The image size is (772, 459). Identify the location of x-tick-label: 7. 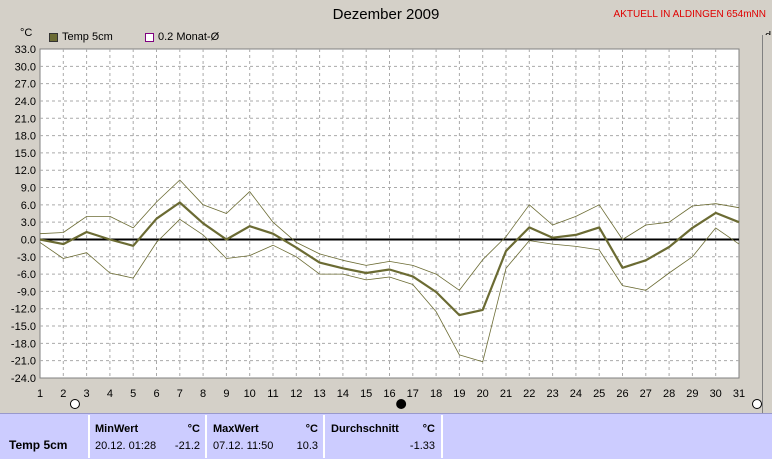
(180, 394).